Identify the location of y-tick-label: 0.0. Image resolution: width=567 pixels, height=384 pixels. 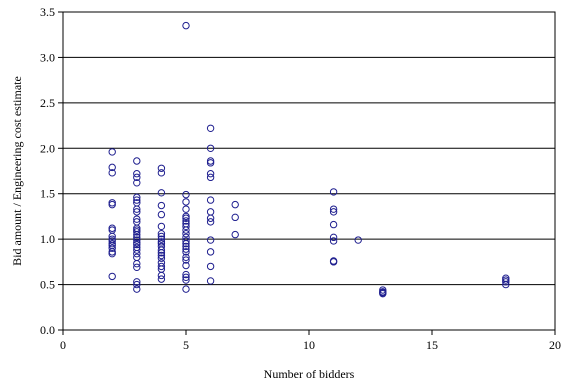
(47, 330).